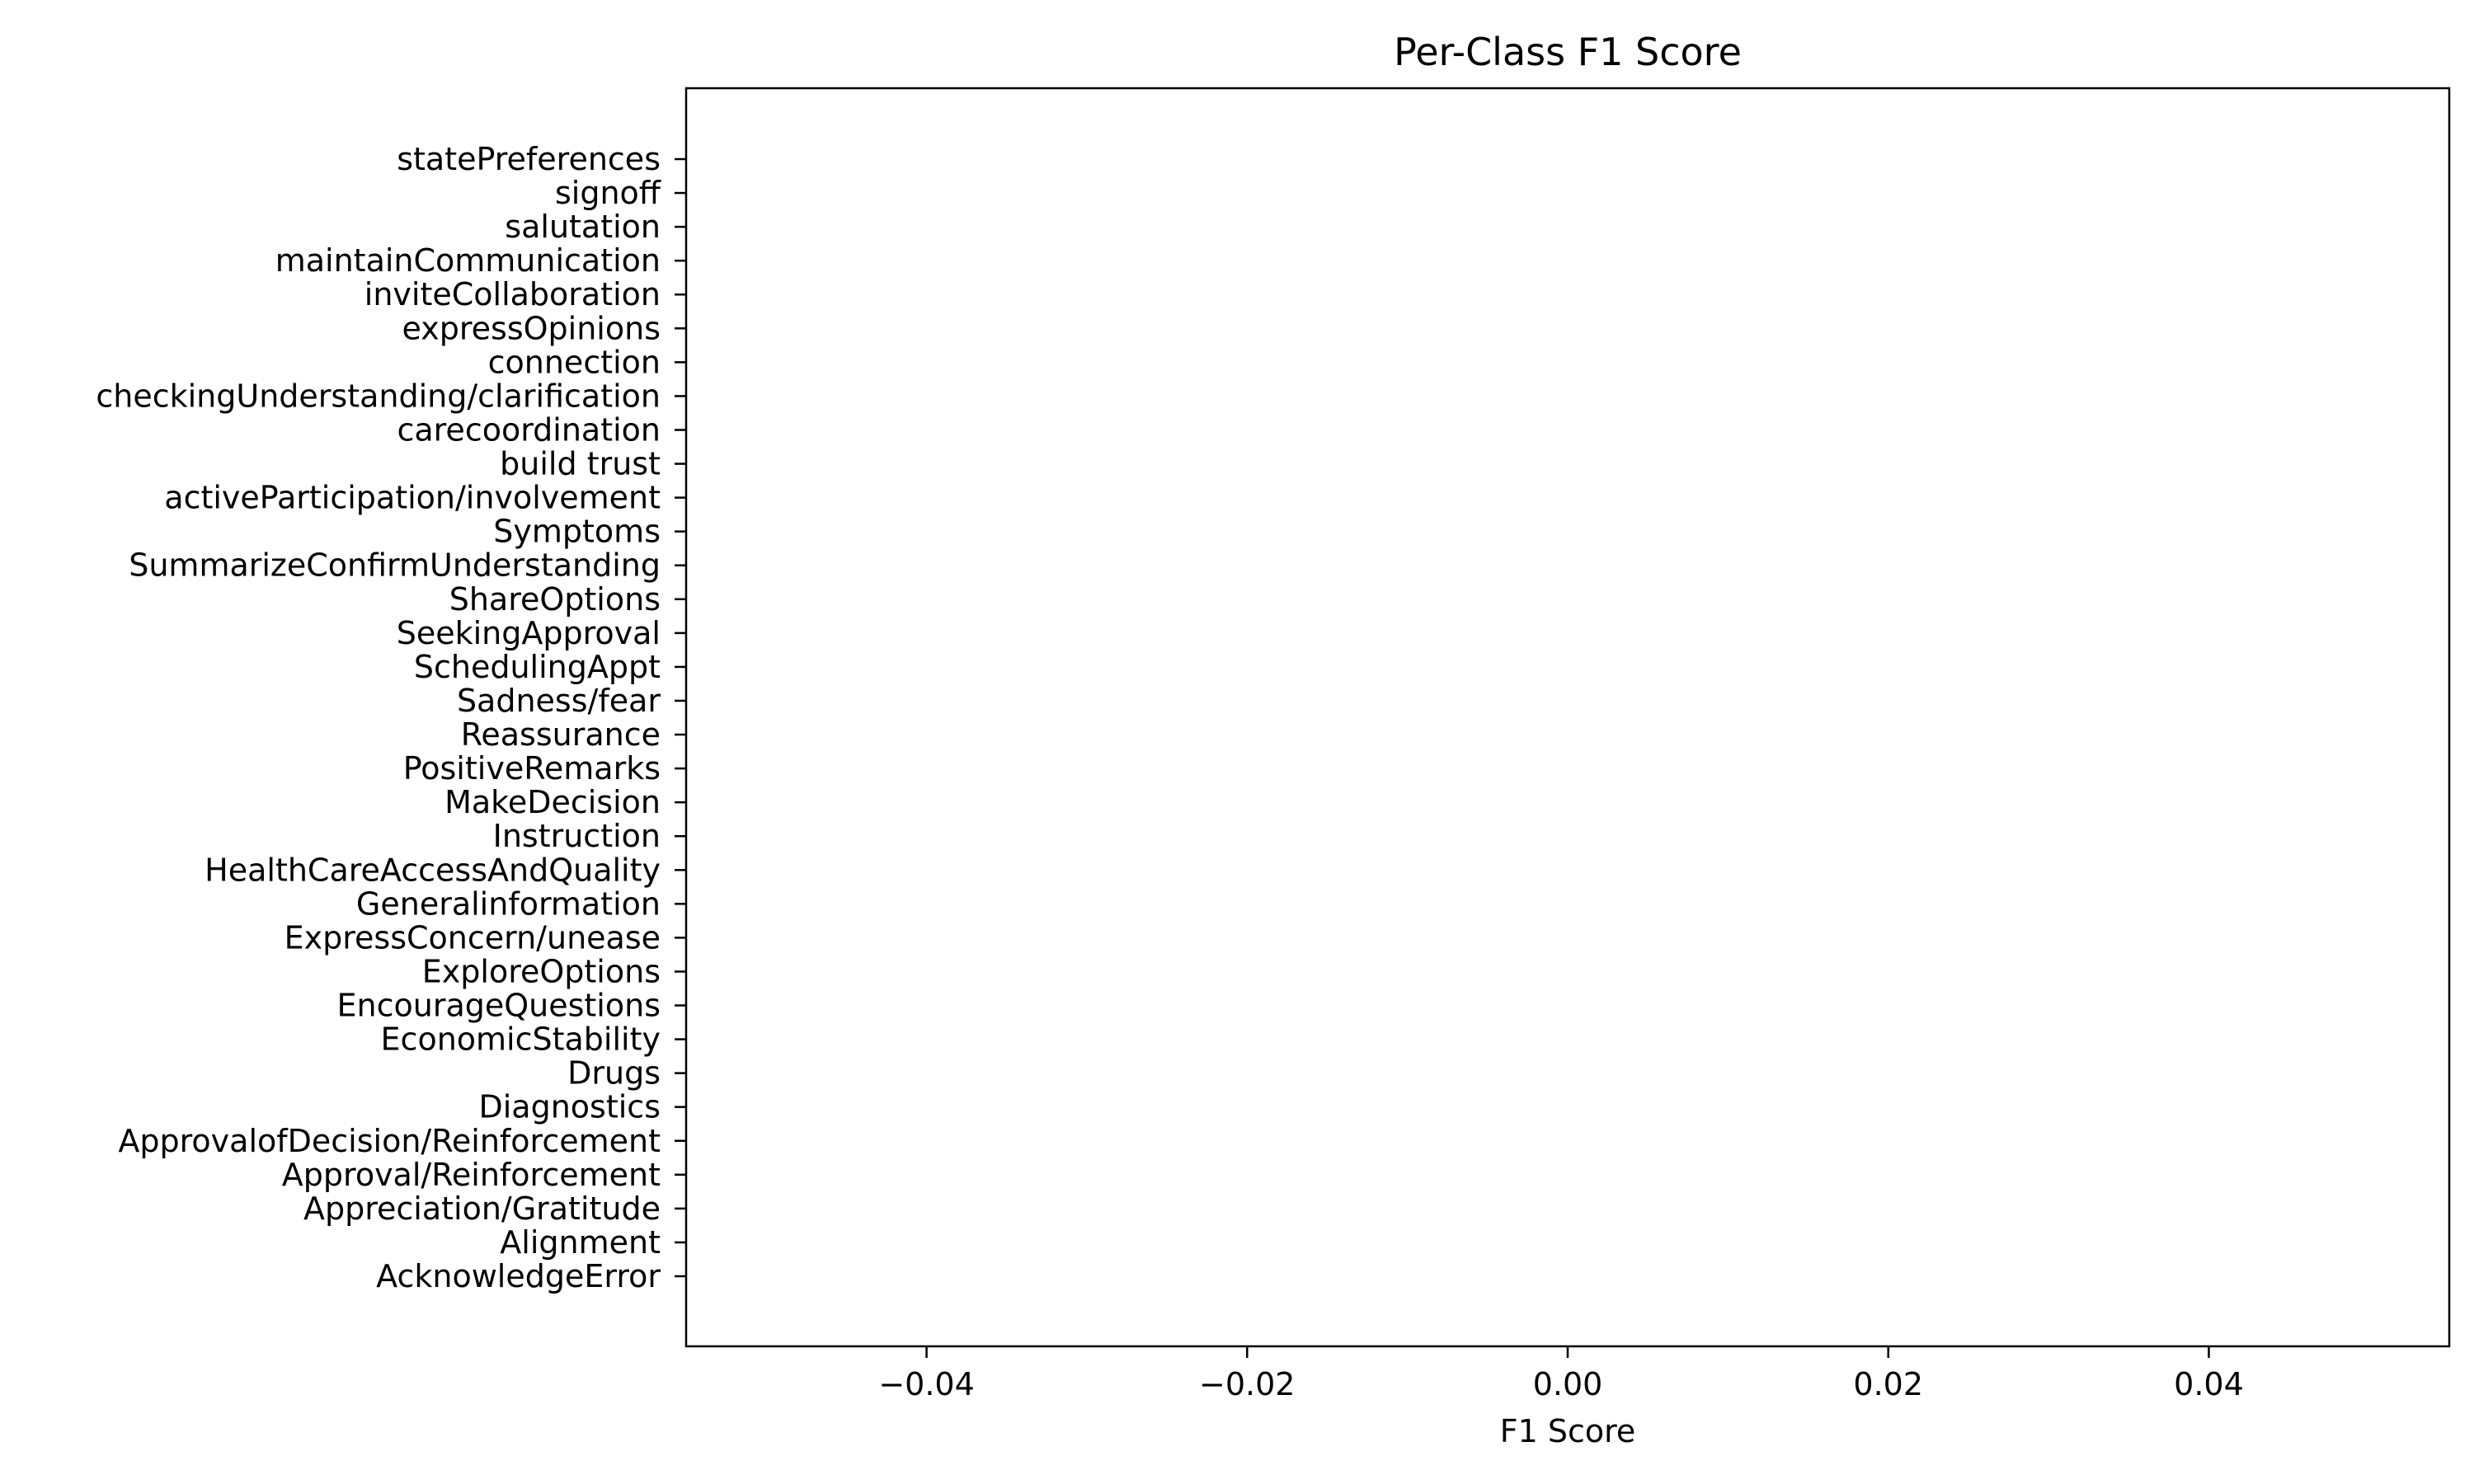 Image resolution: width=2474 pixels, height=1484 pixels. Describe the element at coordinates (1568, 52) in the screenshot. I see `chart-title: Per-Class F1 Score` at that location.